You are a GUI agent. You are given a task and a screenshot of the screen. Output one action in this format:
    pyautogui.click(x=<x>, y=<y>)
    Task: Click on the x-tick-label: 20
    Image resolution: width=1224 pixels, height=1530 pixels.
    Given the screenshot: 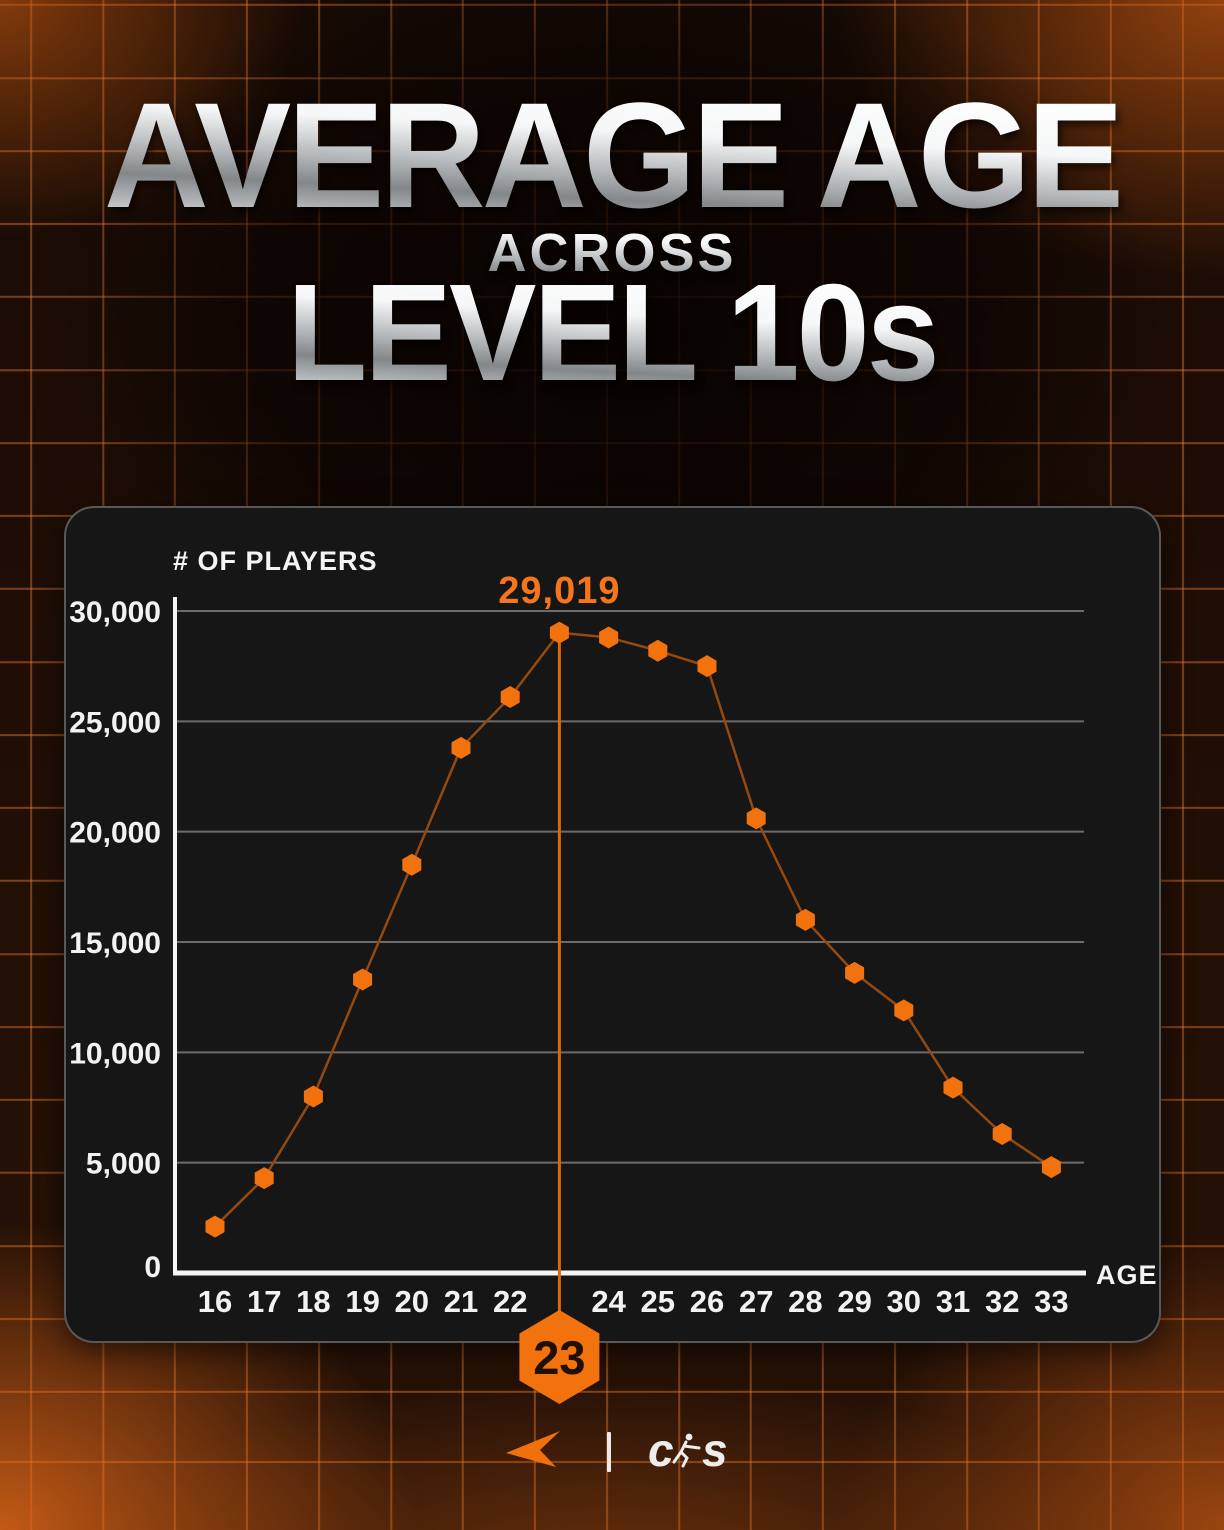 What is the action you would take?
    pyautogui.click(x=412, y=1301)
    